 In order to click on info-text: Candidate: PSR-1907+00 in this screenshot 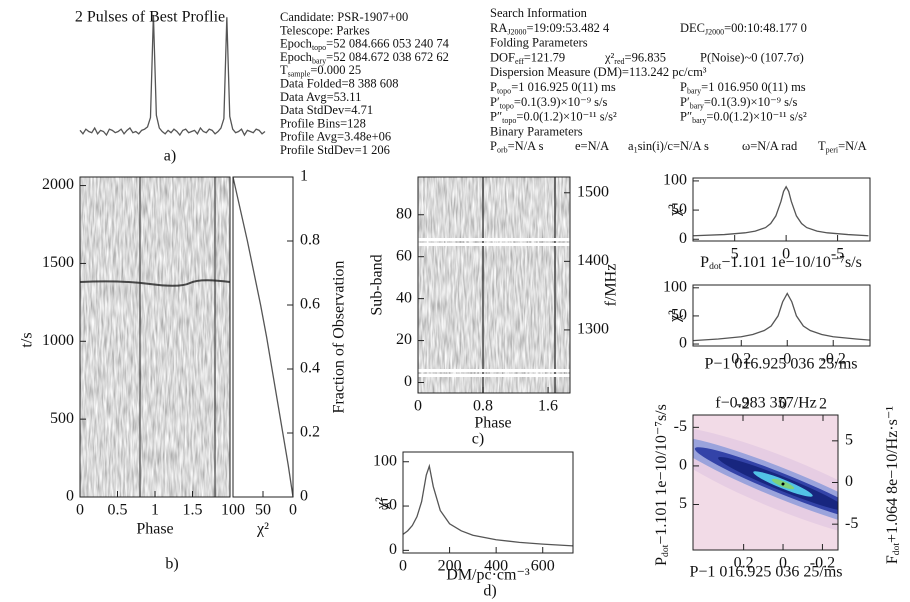, I will do `click(344, 17)`.